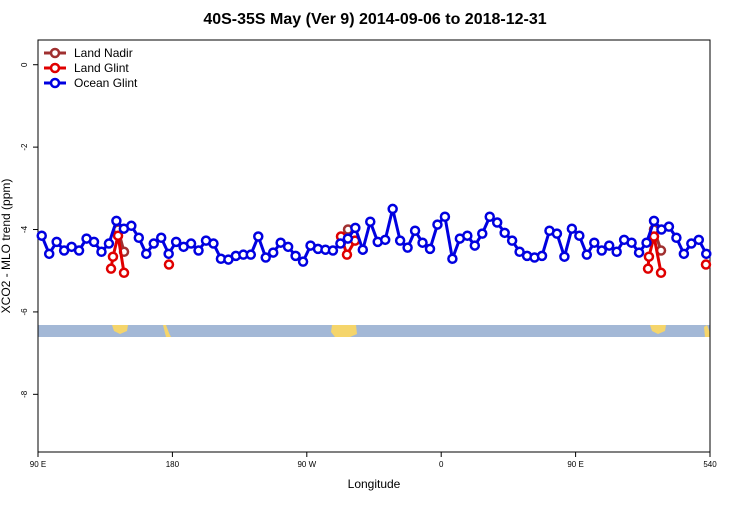 The height and width of the screenshot is (505, 750). What do you see at coordinates (173, 464) in the screenshot?
I see `x-tick-label: 180` at bounding box center [173, 464].